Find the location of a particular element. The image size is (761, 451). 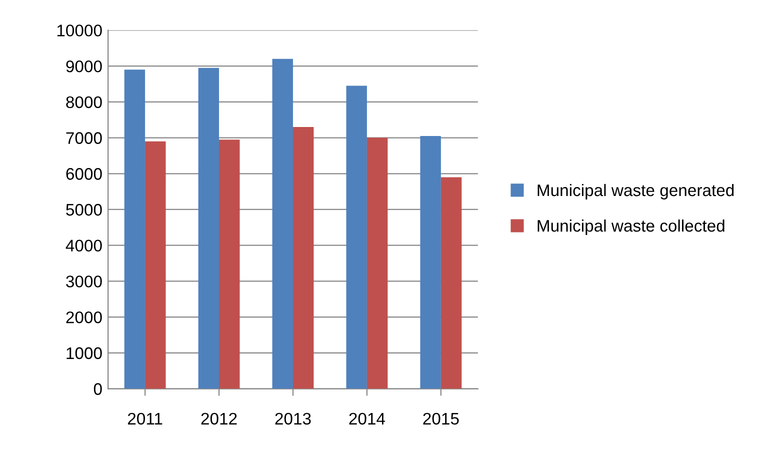

y-tick-label: 7000 is located at coordinates (84, 138).